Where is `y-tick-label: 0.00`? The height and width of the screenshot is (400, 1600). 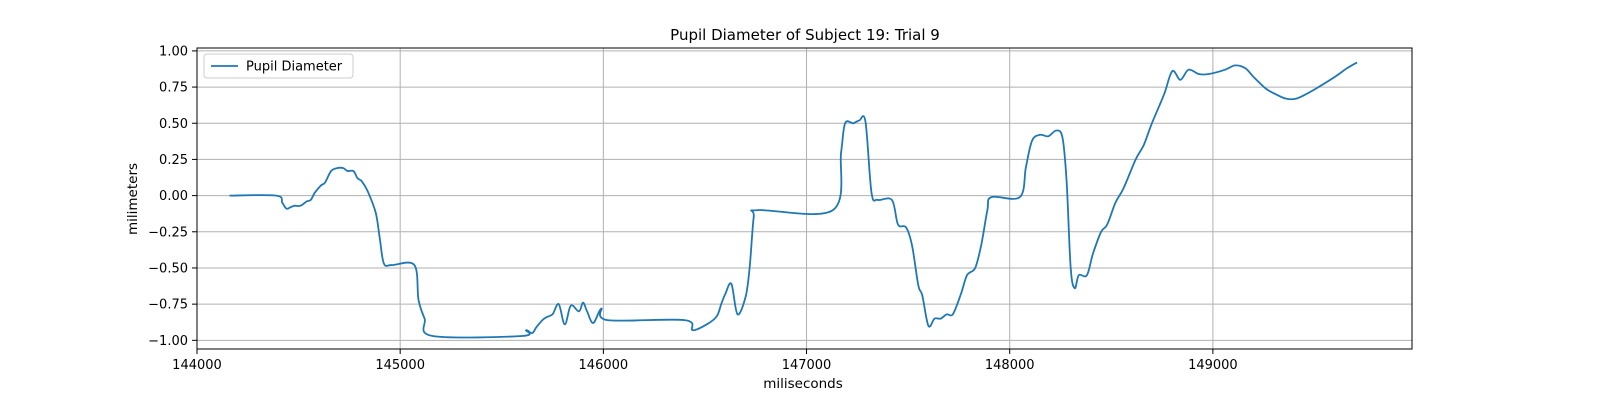 y-tick-label: 0.00 is located at coordinates (173, 196).